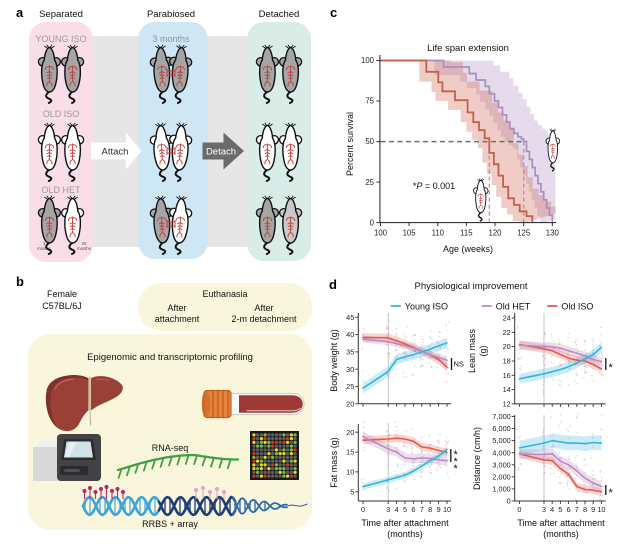 The image size is (628, 550). Describe the element at coordinates (477, 458) in the screenshot. I see `svg-text: Distance (cm/h)` at that location.